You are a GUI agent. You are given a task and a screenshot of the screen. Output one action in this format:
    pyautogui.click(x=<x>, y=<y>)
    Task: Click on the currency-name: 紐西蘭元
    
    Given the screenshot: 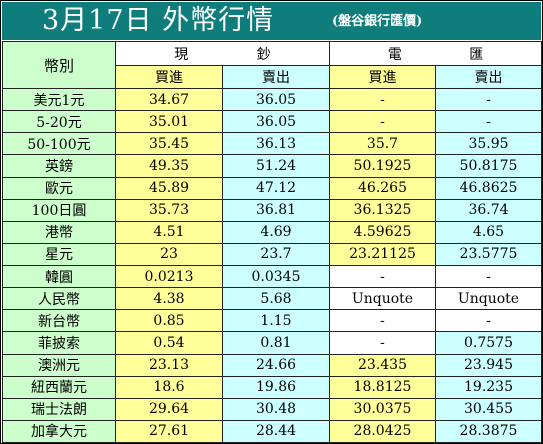 What is the action you would take?
    pyautogui.click(x=59, y=387)
    